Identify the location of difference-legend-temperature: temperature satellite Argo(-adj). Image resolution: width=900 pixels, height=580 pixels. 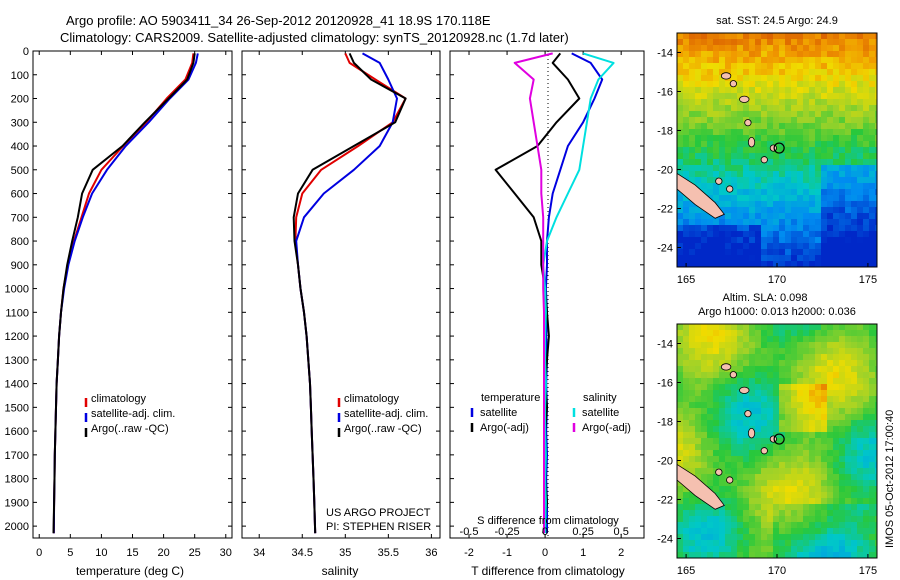
(505, 413).